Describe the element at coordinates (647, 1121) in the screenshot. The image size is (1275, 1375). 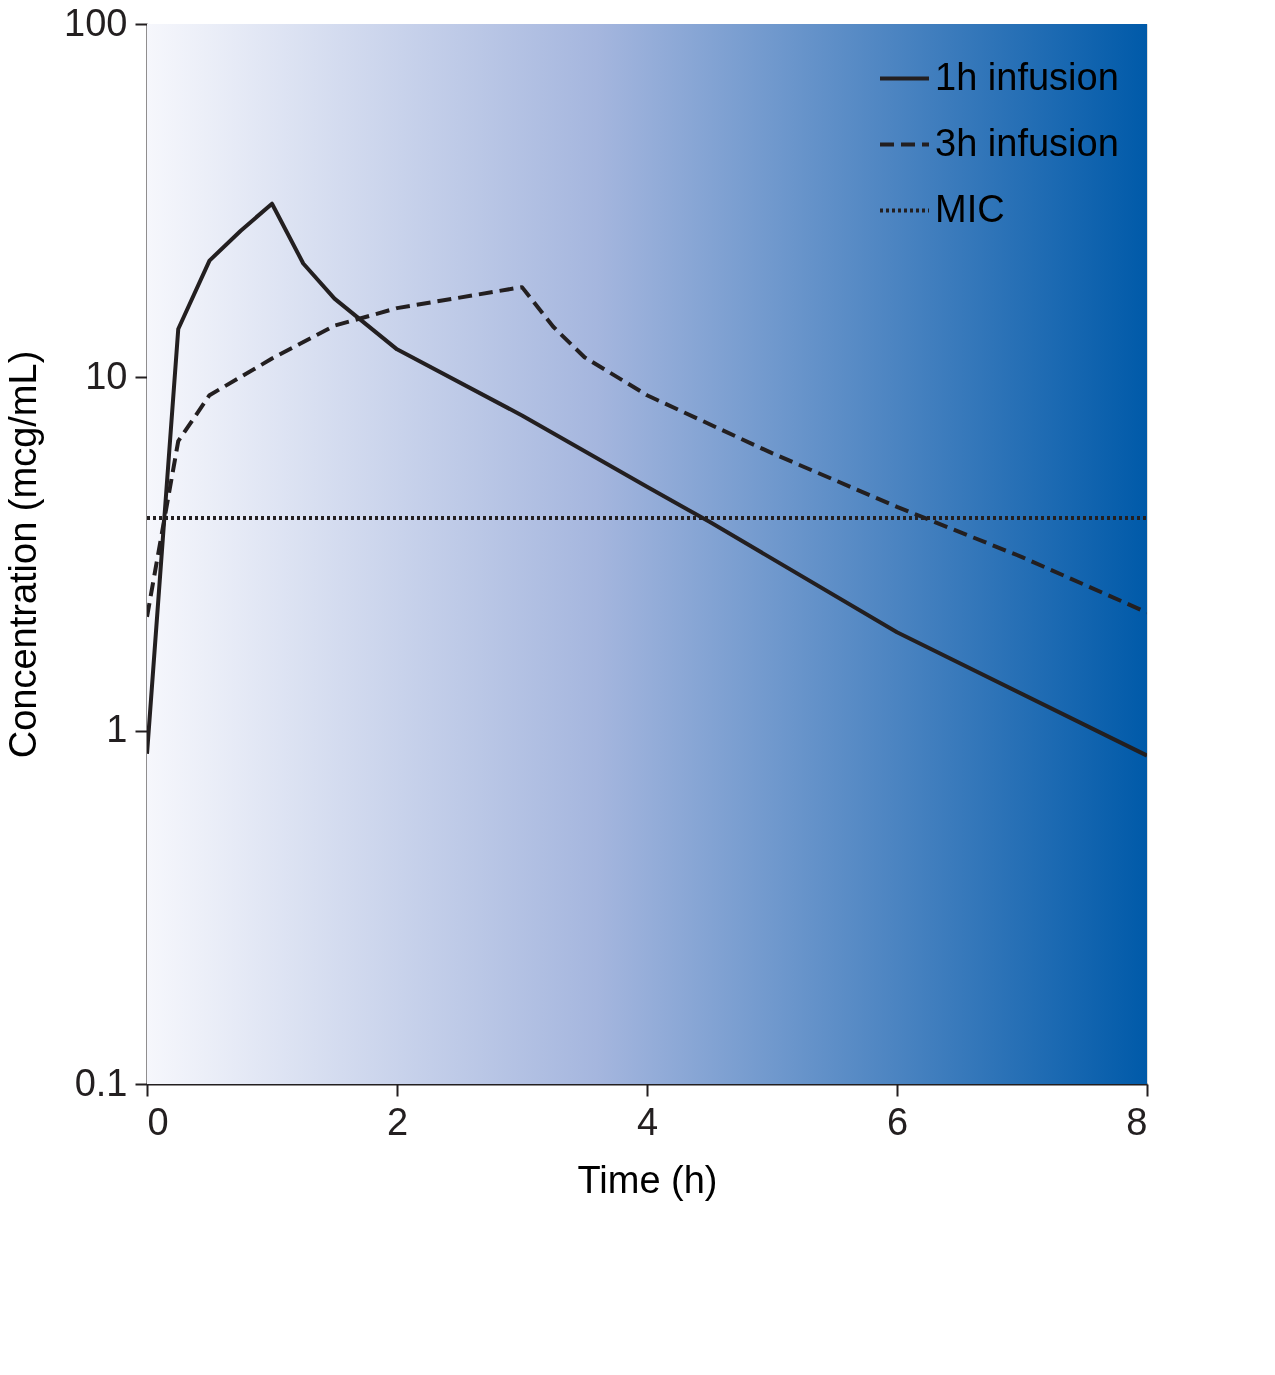
I see `x-tick-label: 4` at that location.